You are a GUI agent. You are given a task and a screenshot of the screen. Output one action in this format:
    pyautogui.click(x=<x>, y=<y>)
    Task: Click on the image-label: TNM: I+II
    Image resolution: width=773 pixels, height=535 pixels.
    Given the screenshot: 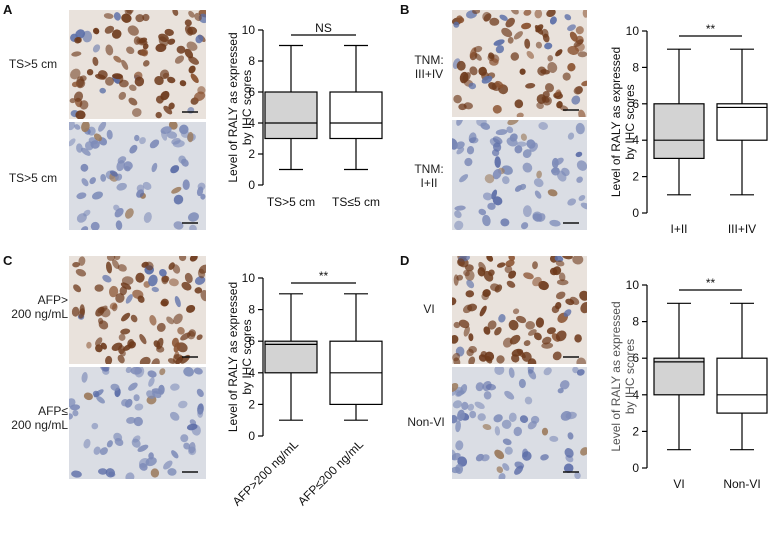 What is the action you would take?
    pyautogui.click(x=429, y=176)
    